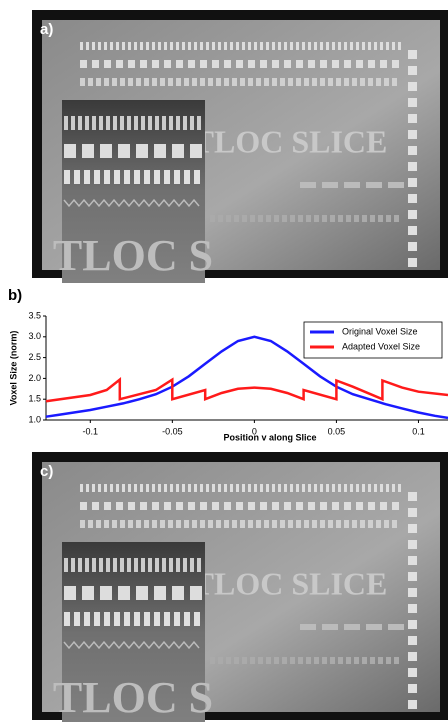 The width and height of the screenshot is (448, 722). I want to click on x-tick-label: -0.05, so click(172, 431).